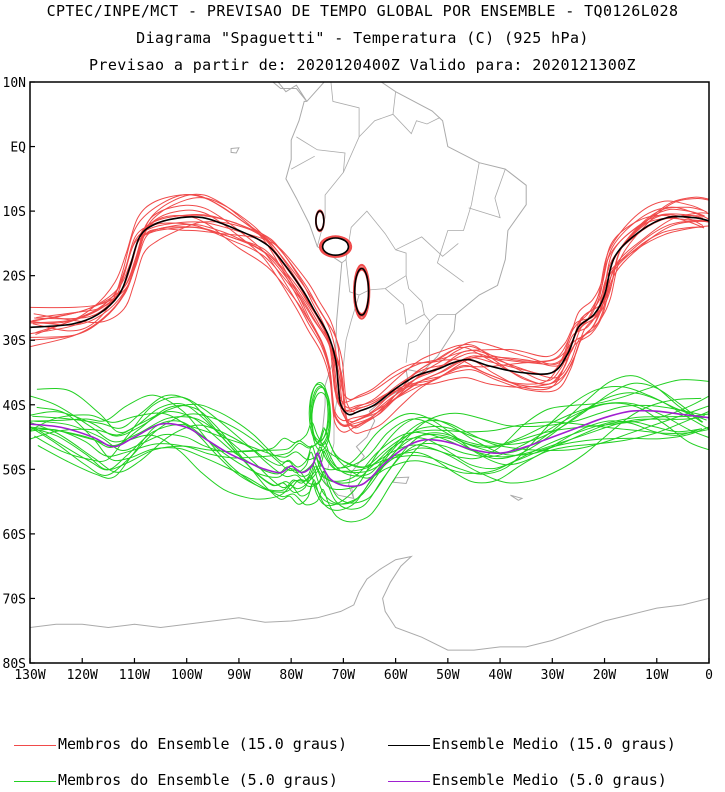 Image resolution: width=725 pixels, height=792 pixels. I want to click on legend-label-red-members: Membros do Ensemble (15.0 graus), so click(202, 744).